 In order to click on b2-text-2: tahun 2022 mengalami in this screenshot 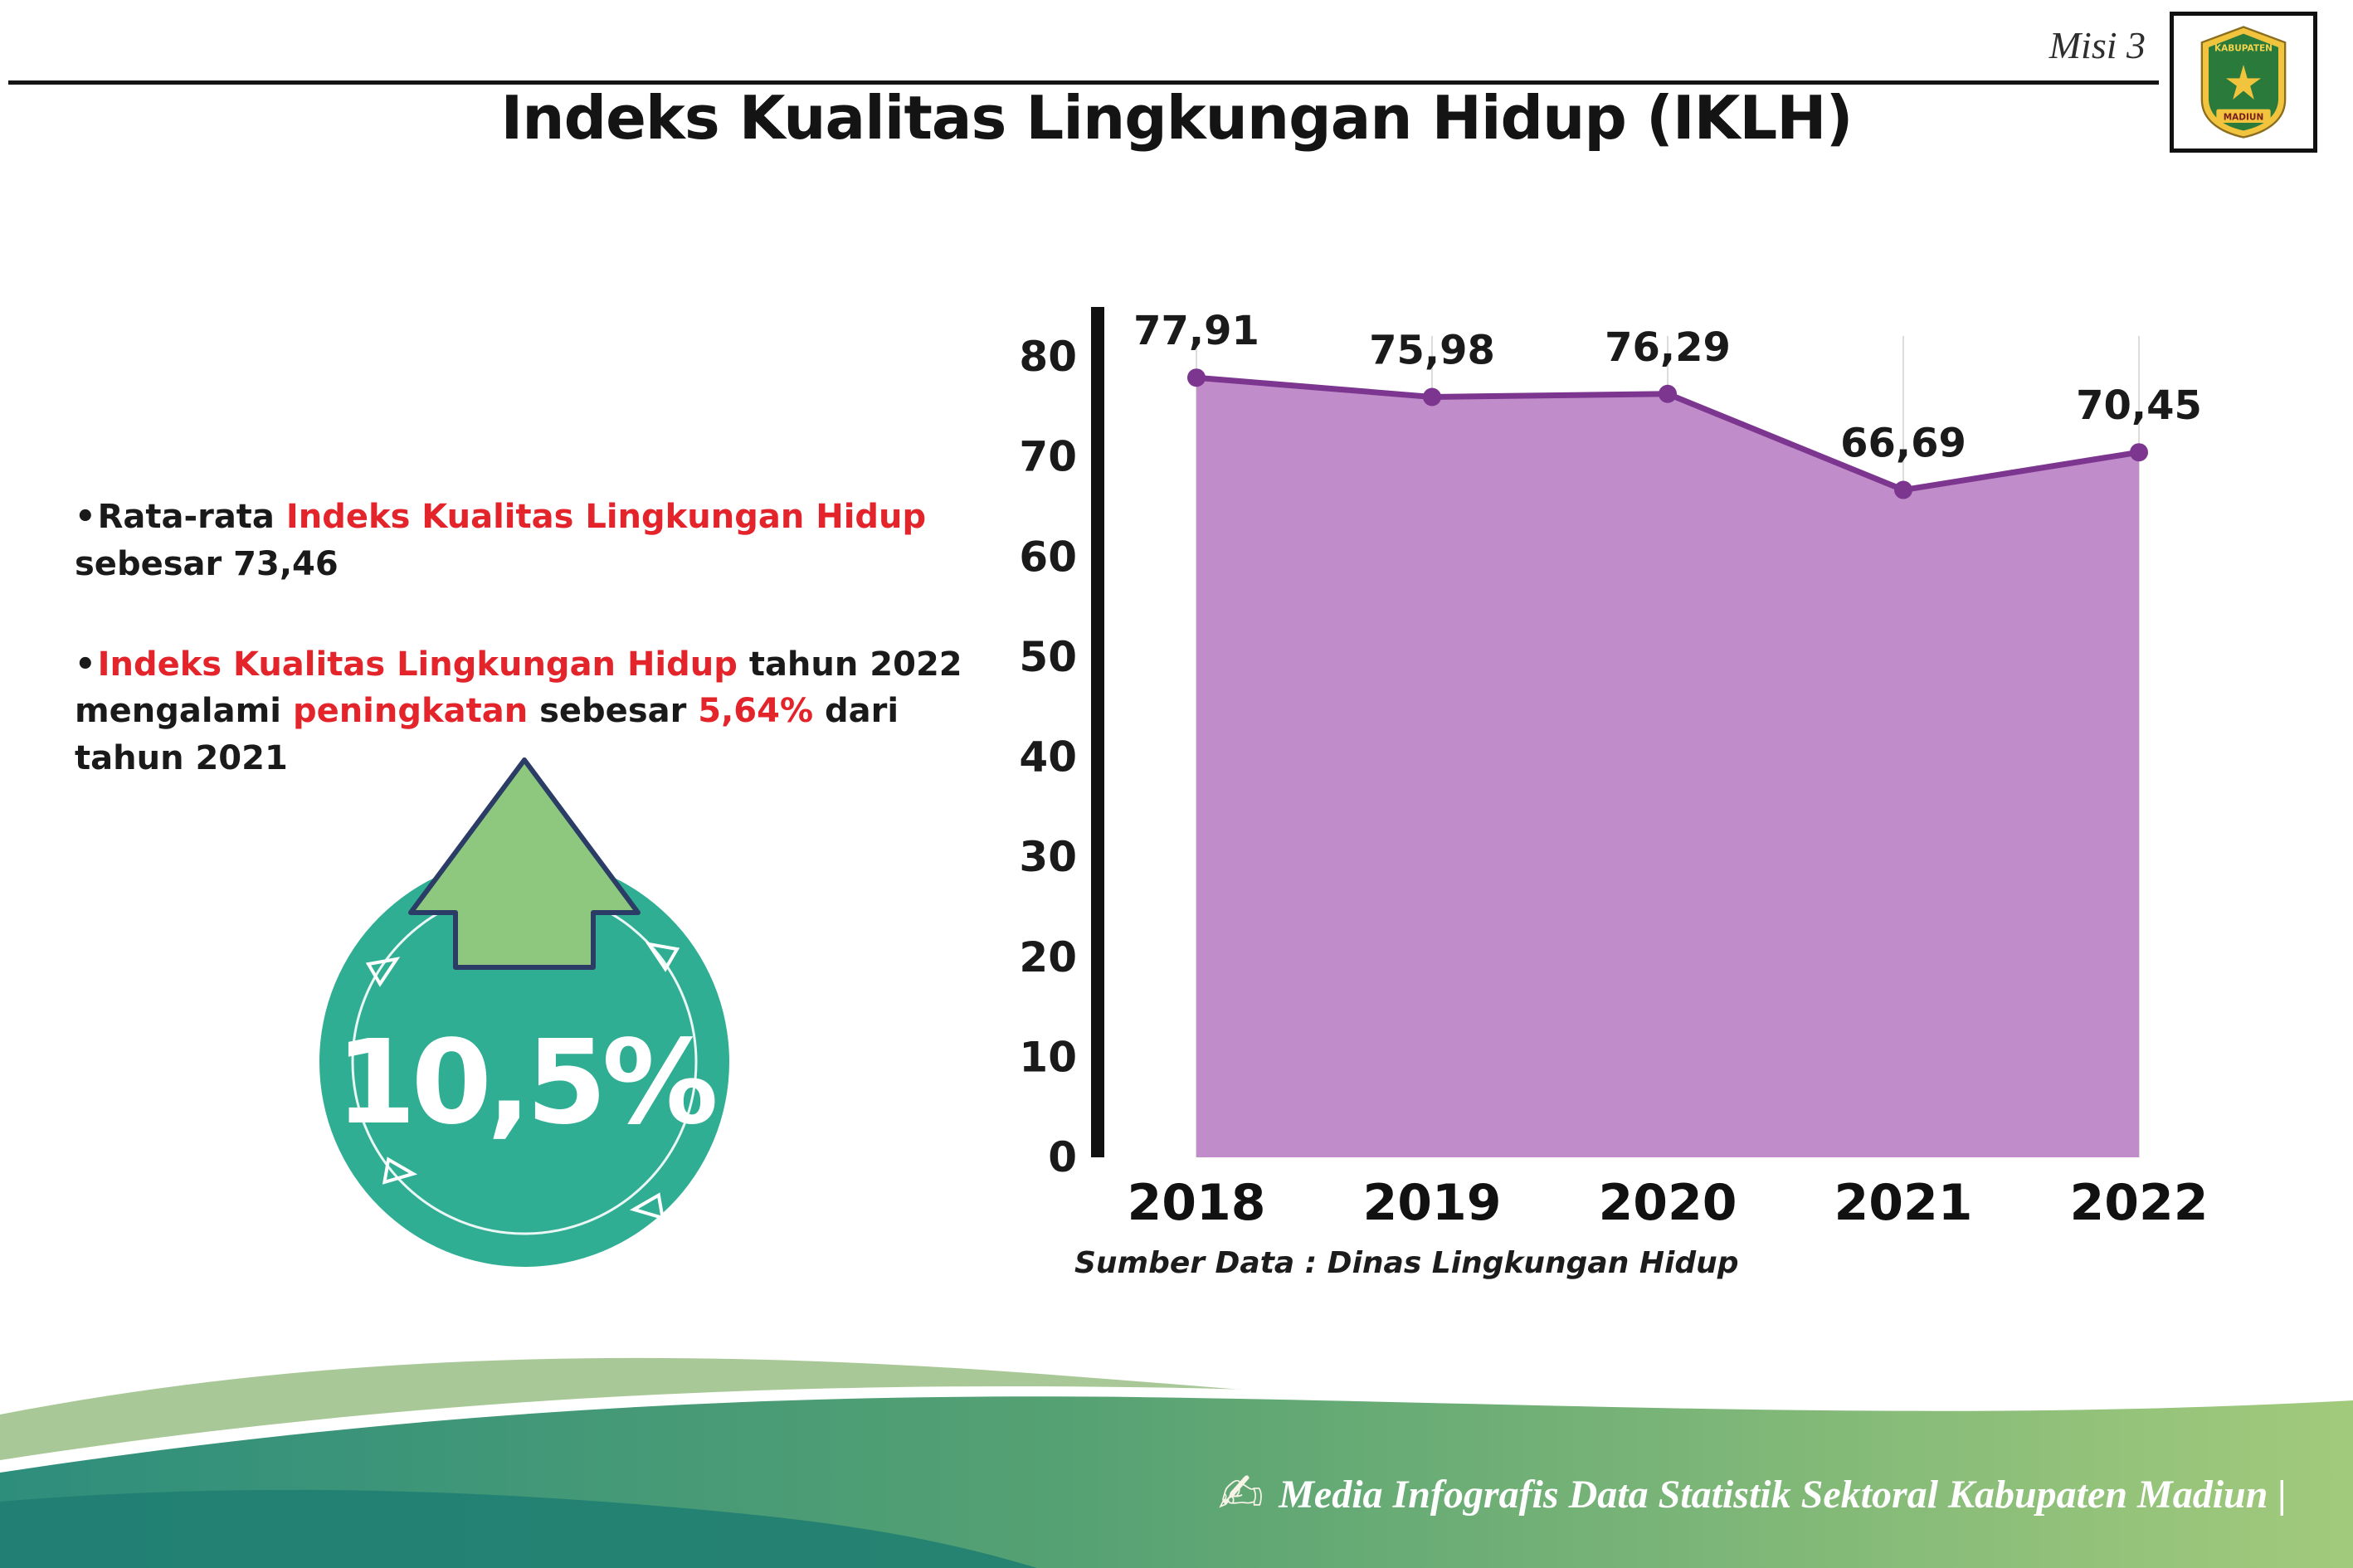, I will do `click(518, 688)`.